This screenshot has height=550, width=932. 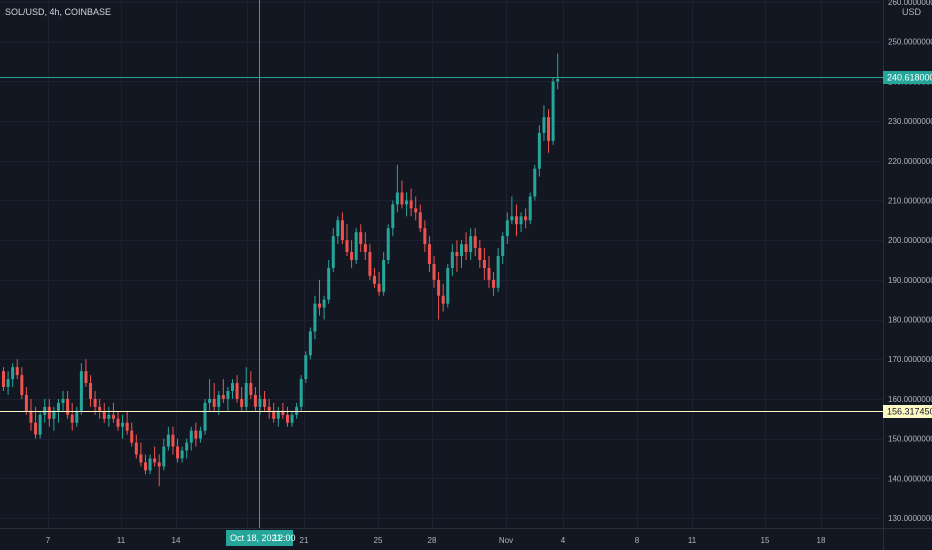 I want to click on price-tick-label: 230.00000000, so click(x=910, y=121).